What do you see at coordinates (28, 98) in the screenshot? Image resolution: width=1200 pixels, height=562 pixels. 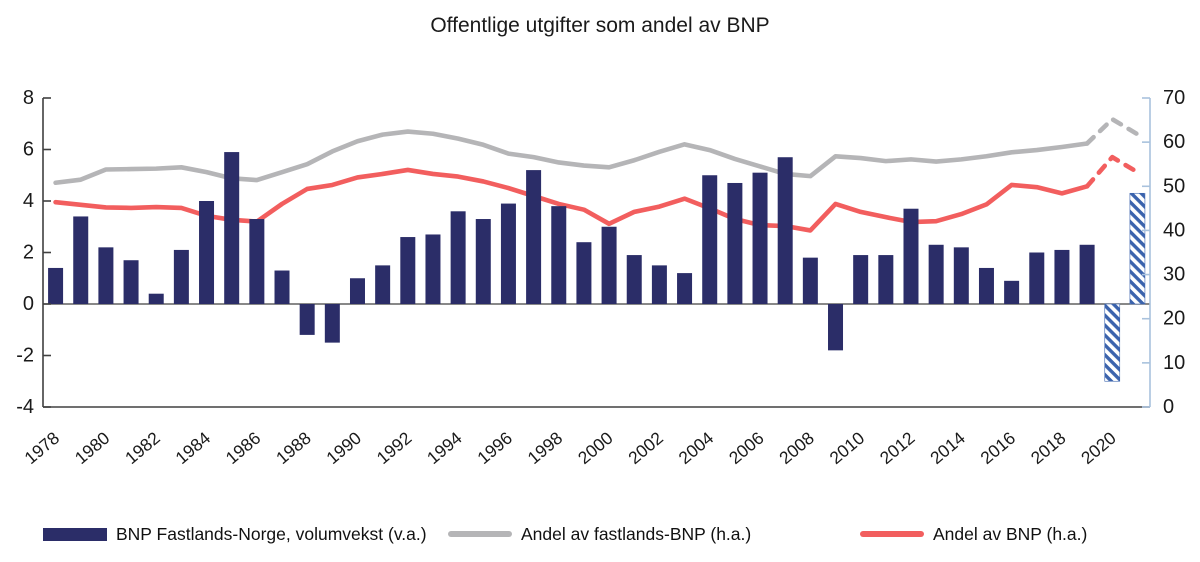 I see `left-axis-label: 8` at bounding box center [28, 98].